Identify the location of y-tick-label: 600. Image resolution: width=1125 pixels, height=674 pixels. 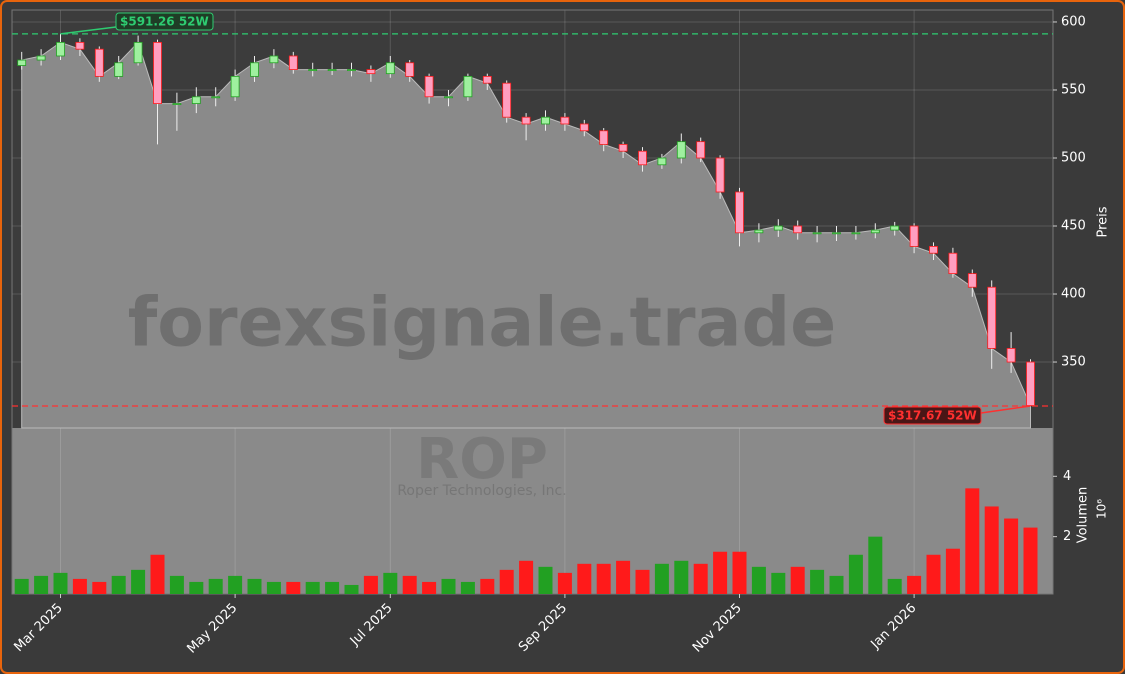
(1073, 21).